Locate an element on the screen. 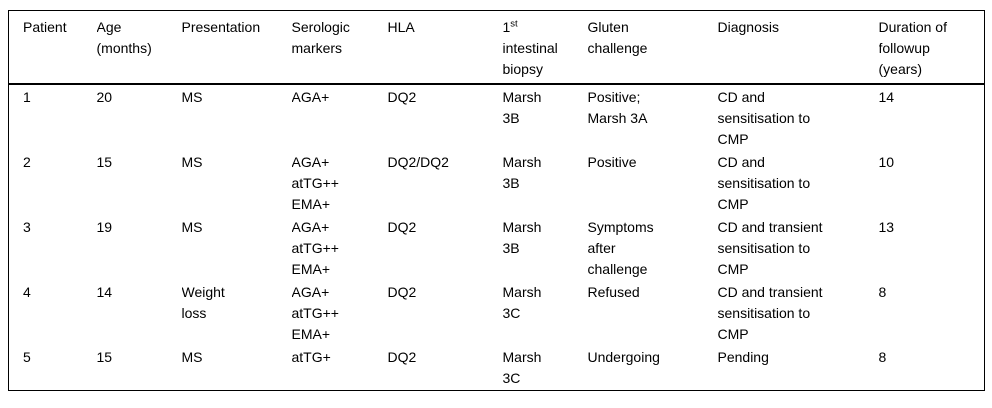 This screenshot has width=992, height=408. cell-age: 19 is located at coordinates (104, 226).